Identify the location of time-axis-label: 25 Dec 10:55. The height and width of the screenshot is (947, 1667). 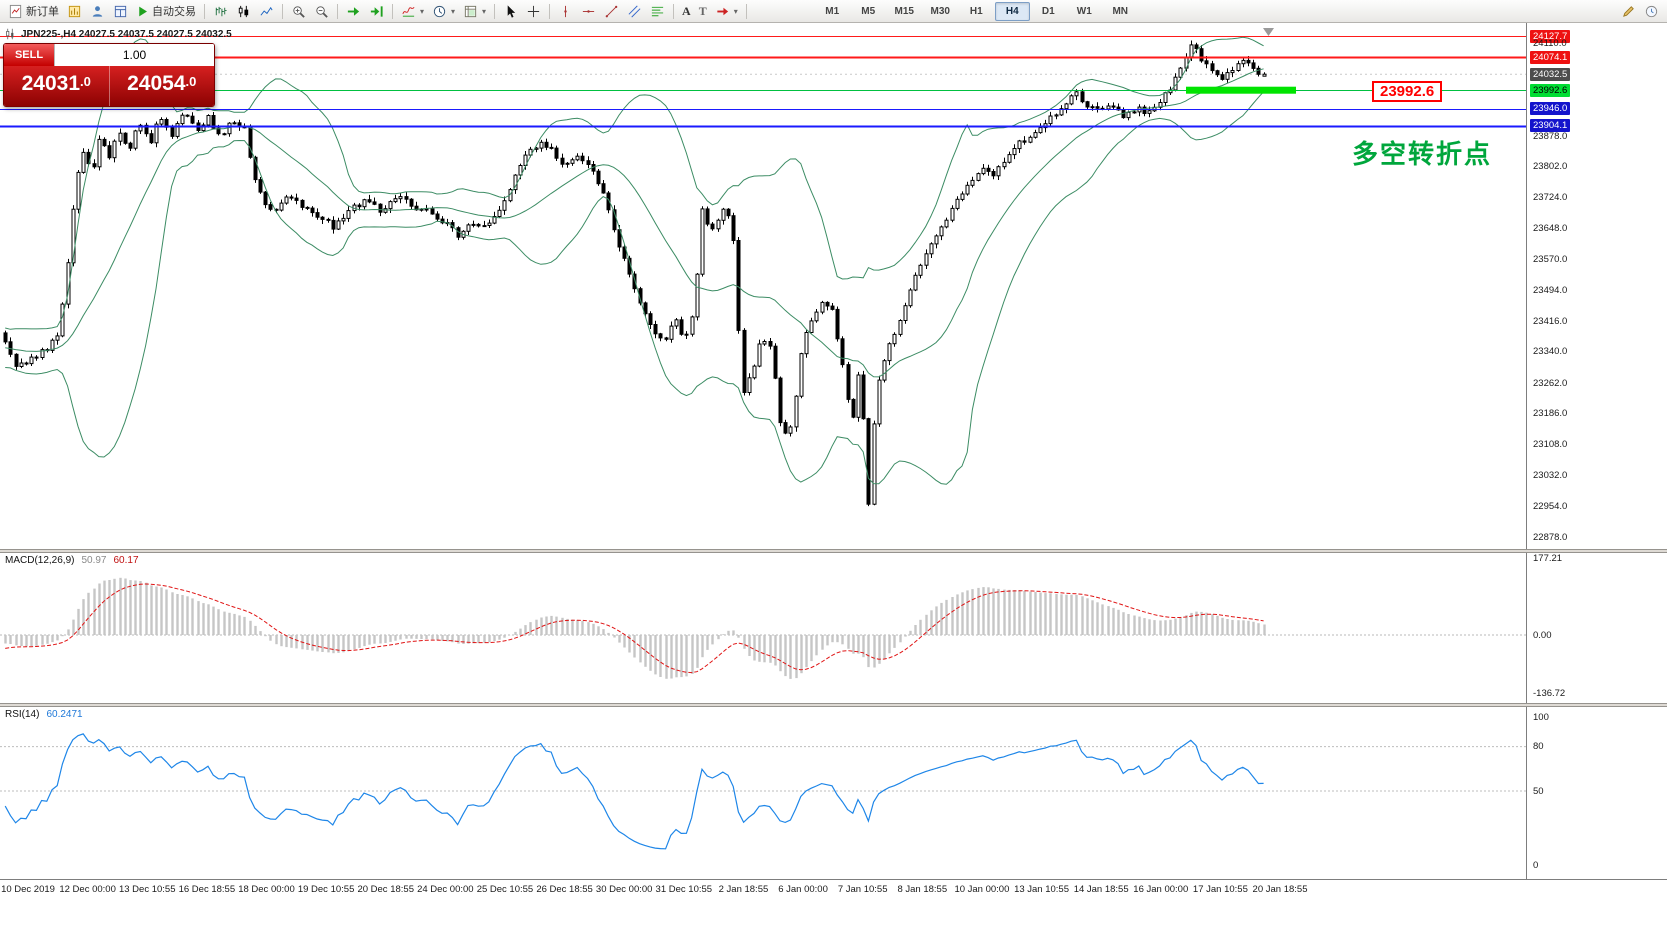
(505, 889).